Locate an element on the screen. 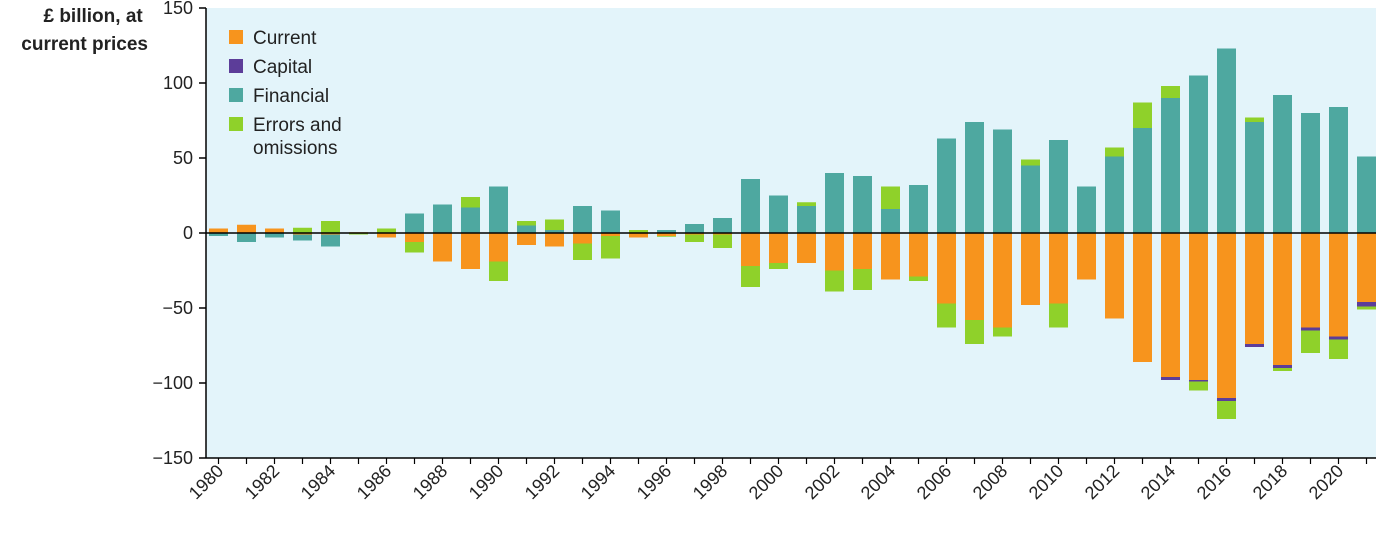 The width and height of the screenshot is (1383, 551). y-tick-label-50: 50 is located at coordinates (183, 158).